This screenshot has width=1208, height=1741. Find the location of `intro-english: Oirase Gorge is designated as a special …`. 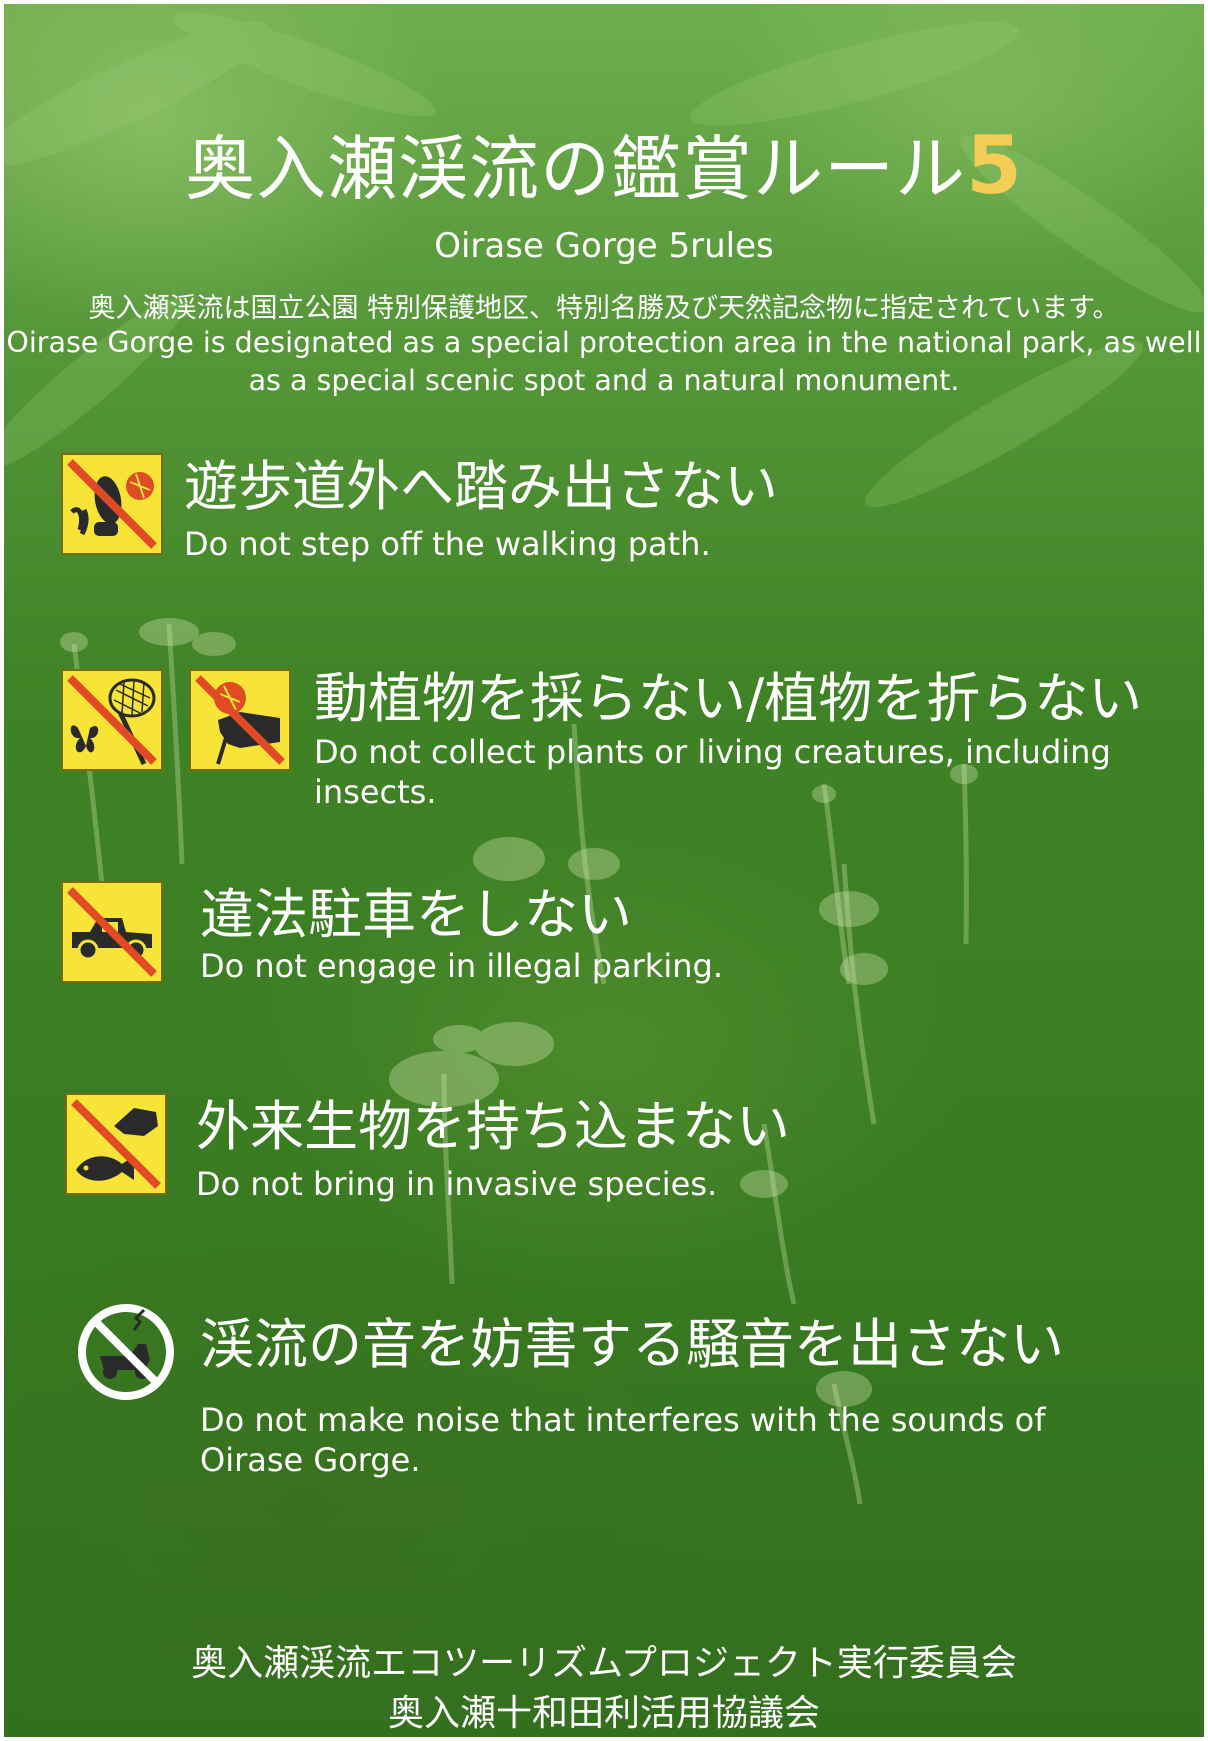

intro-english: Oirase Gorge is designated as a special … is located at coordinates (604, 361).